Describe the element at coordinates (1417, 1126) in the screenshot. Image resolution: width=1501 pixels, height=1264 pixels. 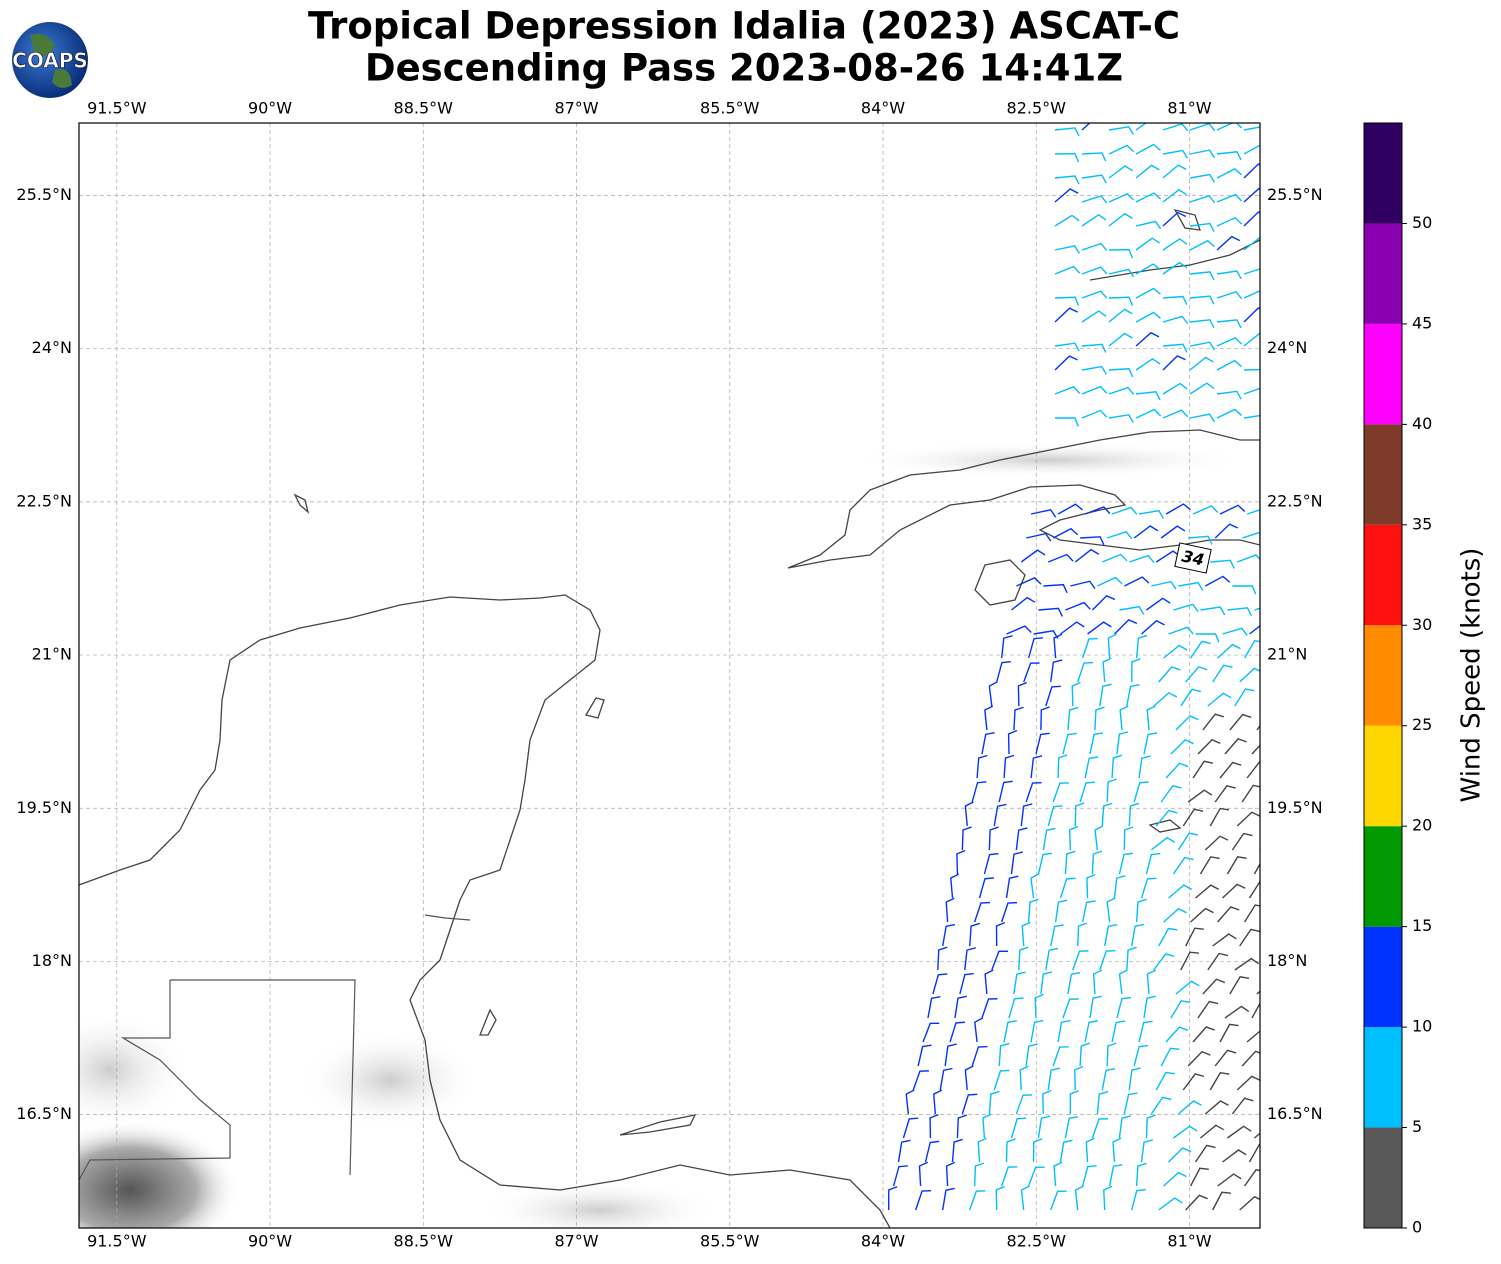
I see `colorbar-tick-label: 5` at that location.